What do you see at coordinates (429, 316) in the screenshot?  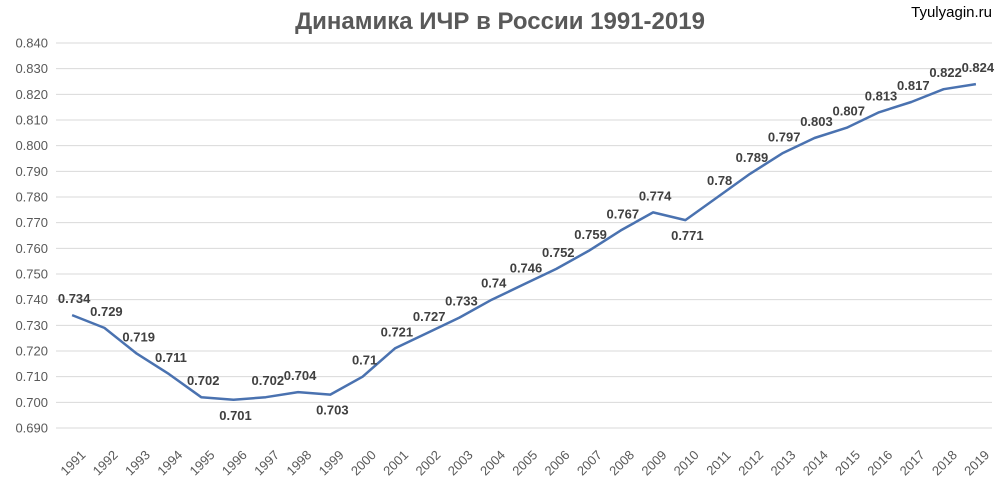 I see `data-label: 0.727` at bounding box center [429, 316].